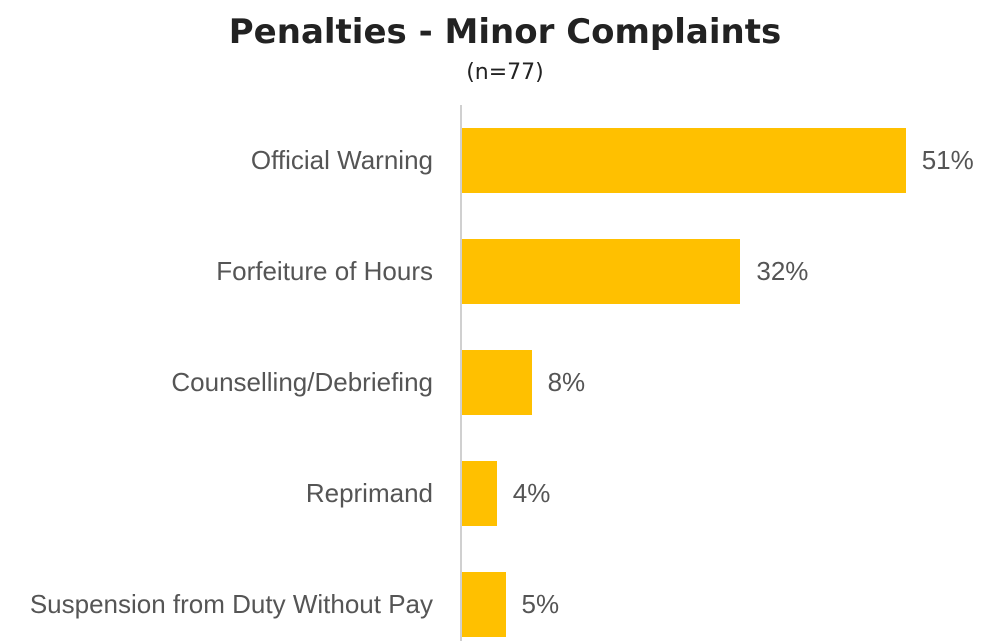  What do you see at coordinates (947, 160) in the screenshot?
I see `value-label: 51%` at bounding box center [947, 160].